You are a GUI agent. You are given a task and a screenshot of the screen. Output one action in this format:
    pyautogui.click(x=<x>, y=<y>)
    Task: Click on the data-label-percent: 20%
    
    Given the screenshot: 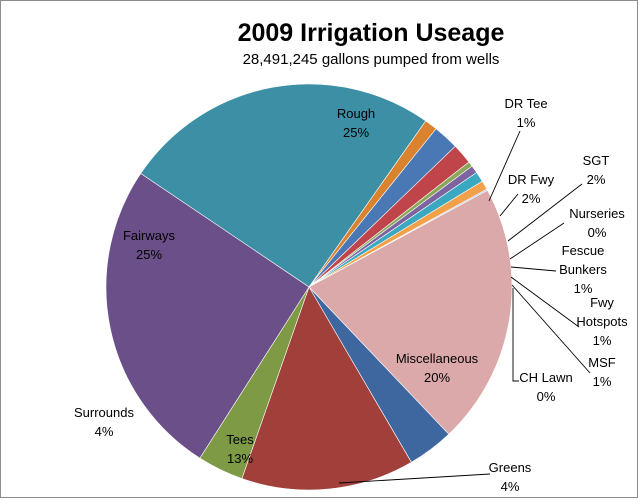 What is the action you would take?
    pyautogui.click(x=437, y=377)
    